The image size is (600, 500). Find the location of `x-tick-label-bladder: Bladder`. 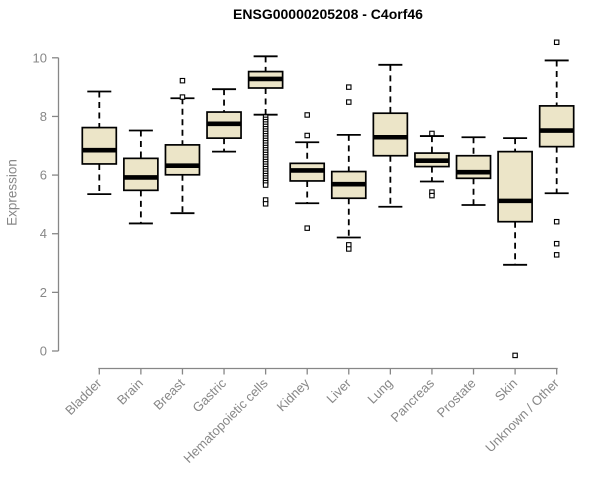

x-tick-label-bladder: Bladder is located at coordinates (83, 396).